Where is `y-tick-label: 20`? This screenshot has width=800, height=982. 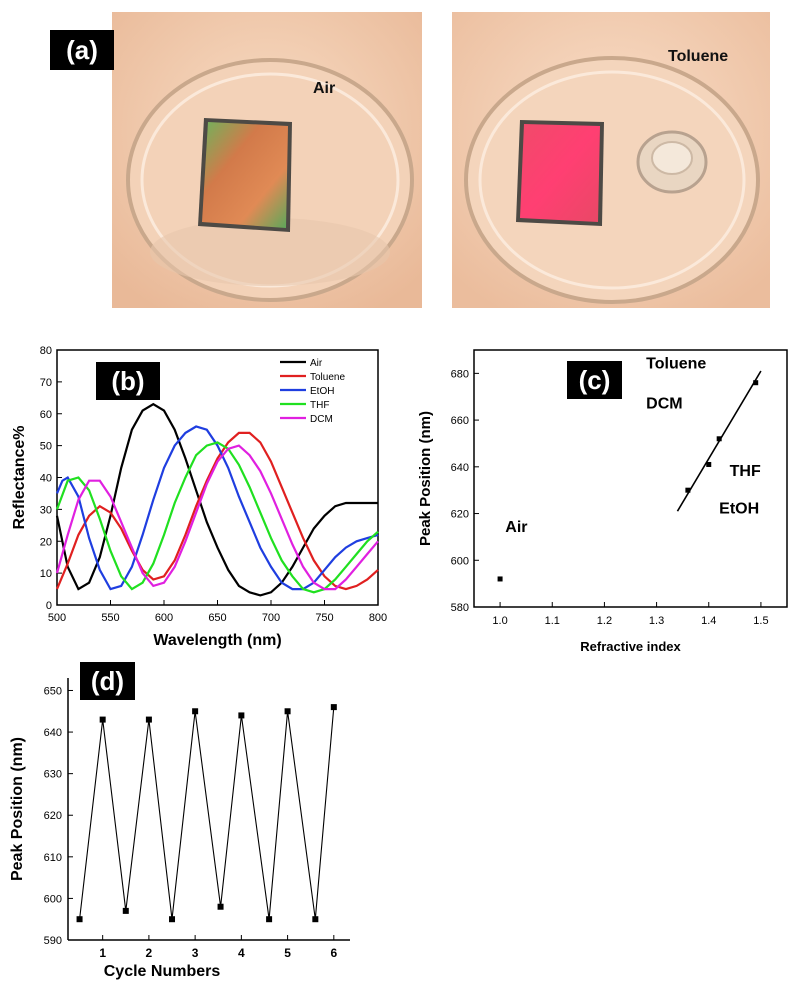
y-tick-label: 20 is located at coordinates (46, 542).